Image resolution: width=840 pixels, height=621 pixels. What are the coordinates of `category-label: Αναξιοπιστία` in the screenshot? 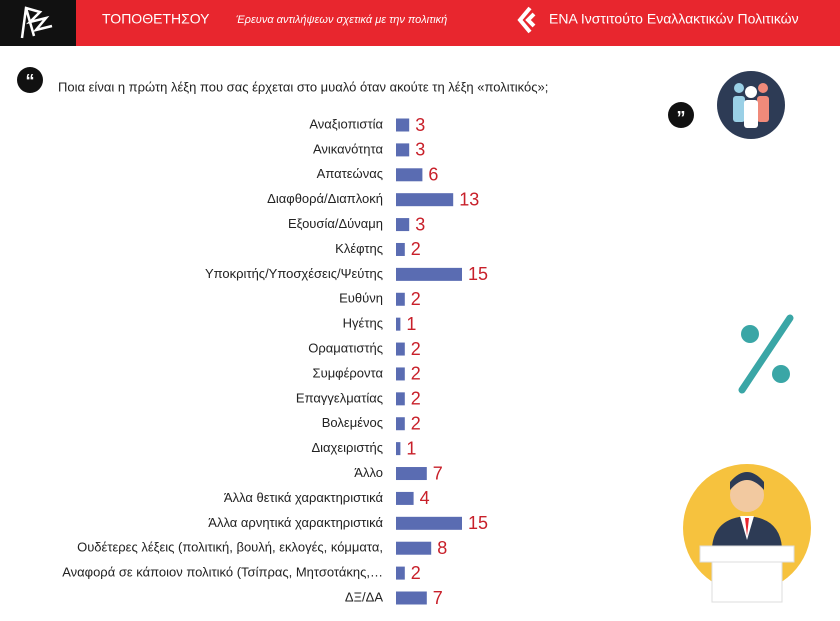 It's located at (346, 123).